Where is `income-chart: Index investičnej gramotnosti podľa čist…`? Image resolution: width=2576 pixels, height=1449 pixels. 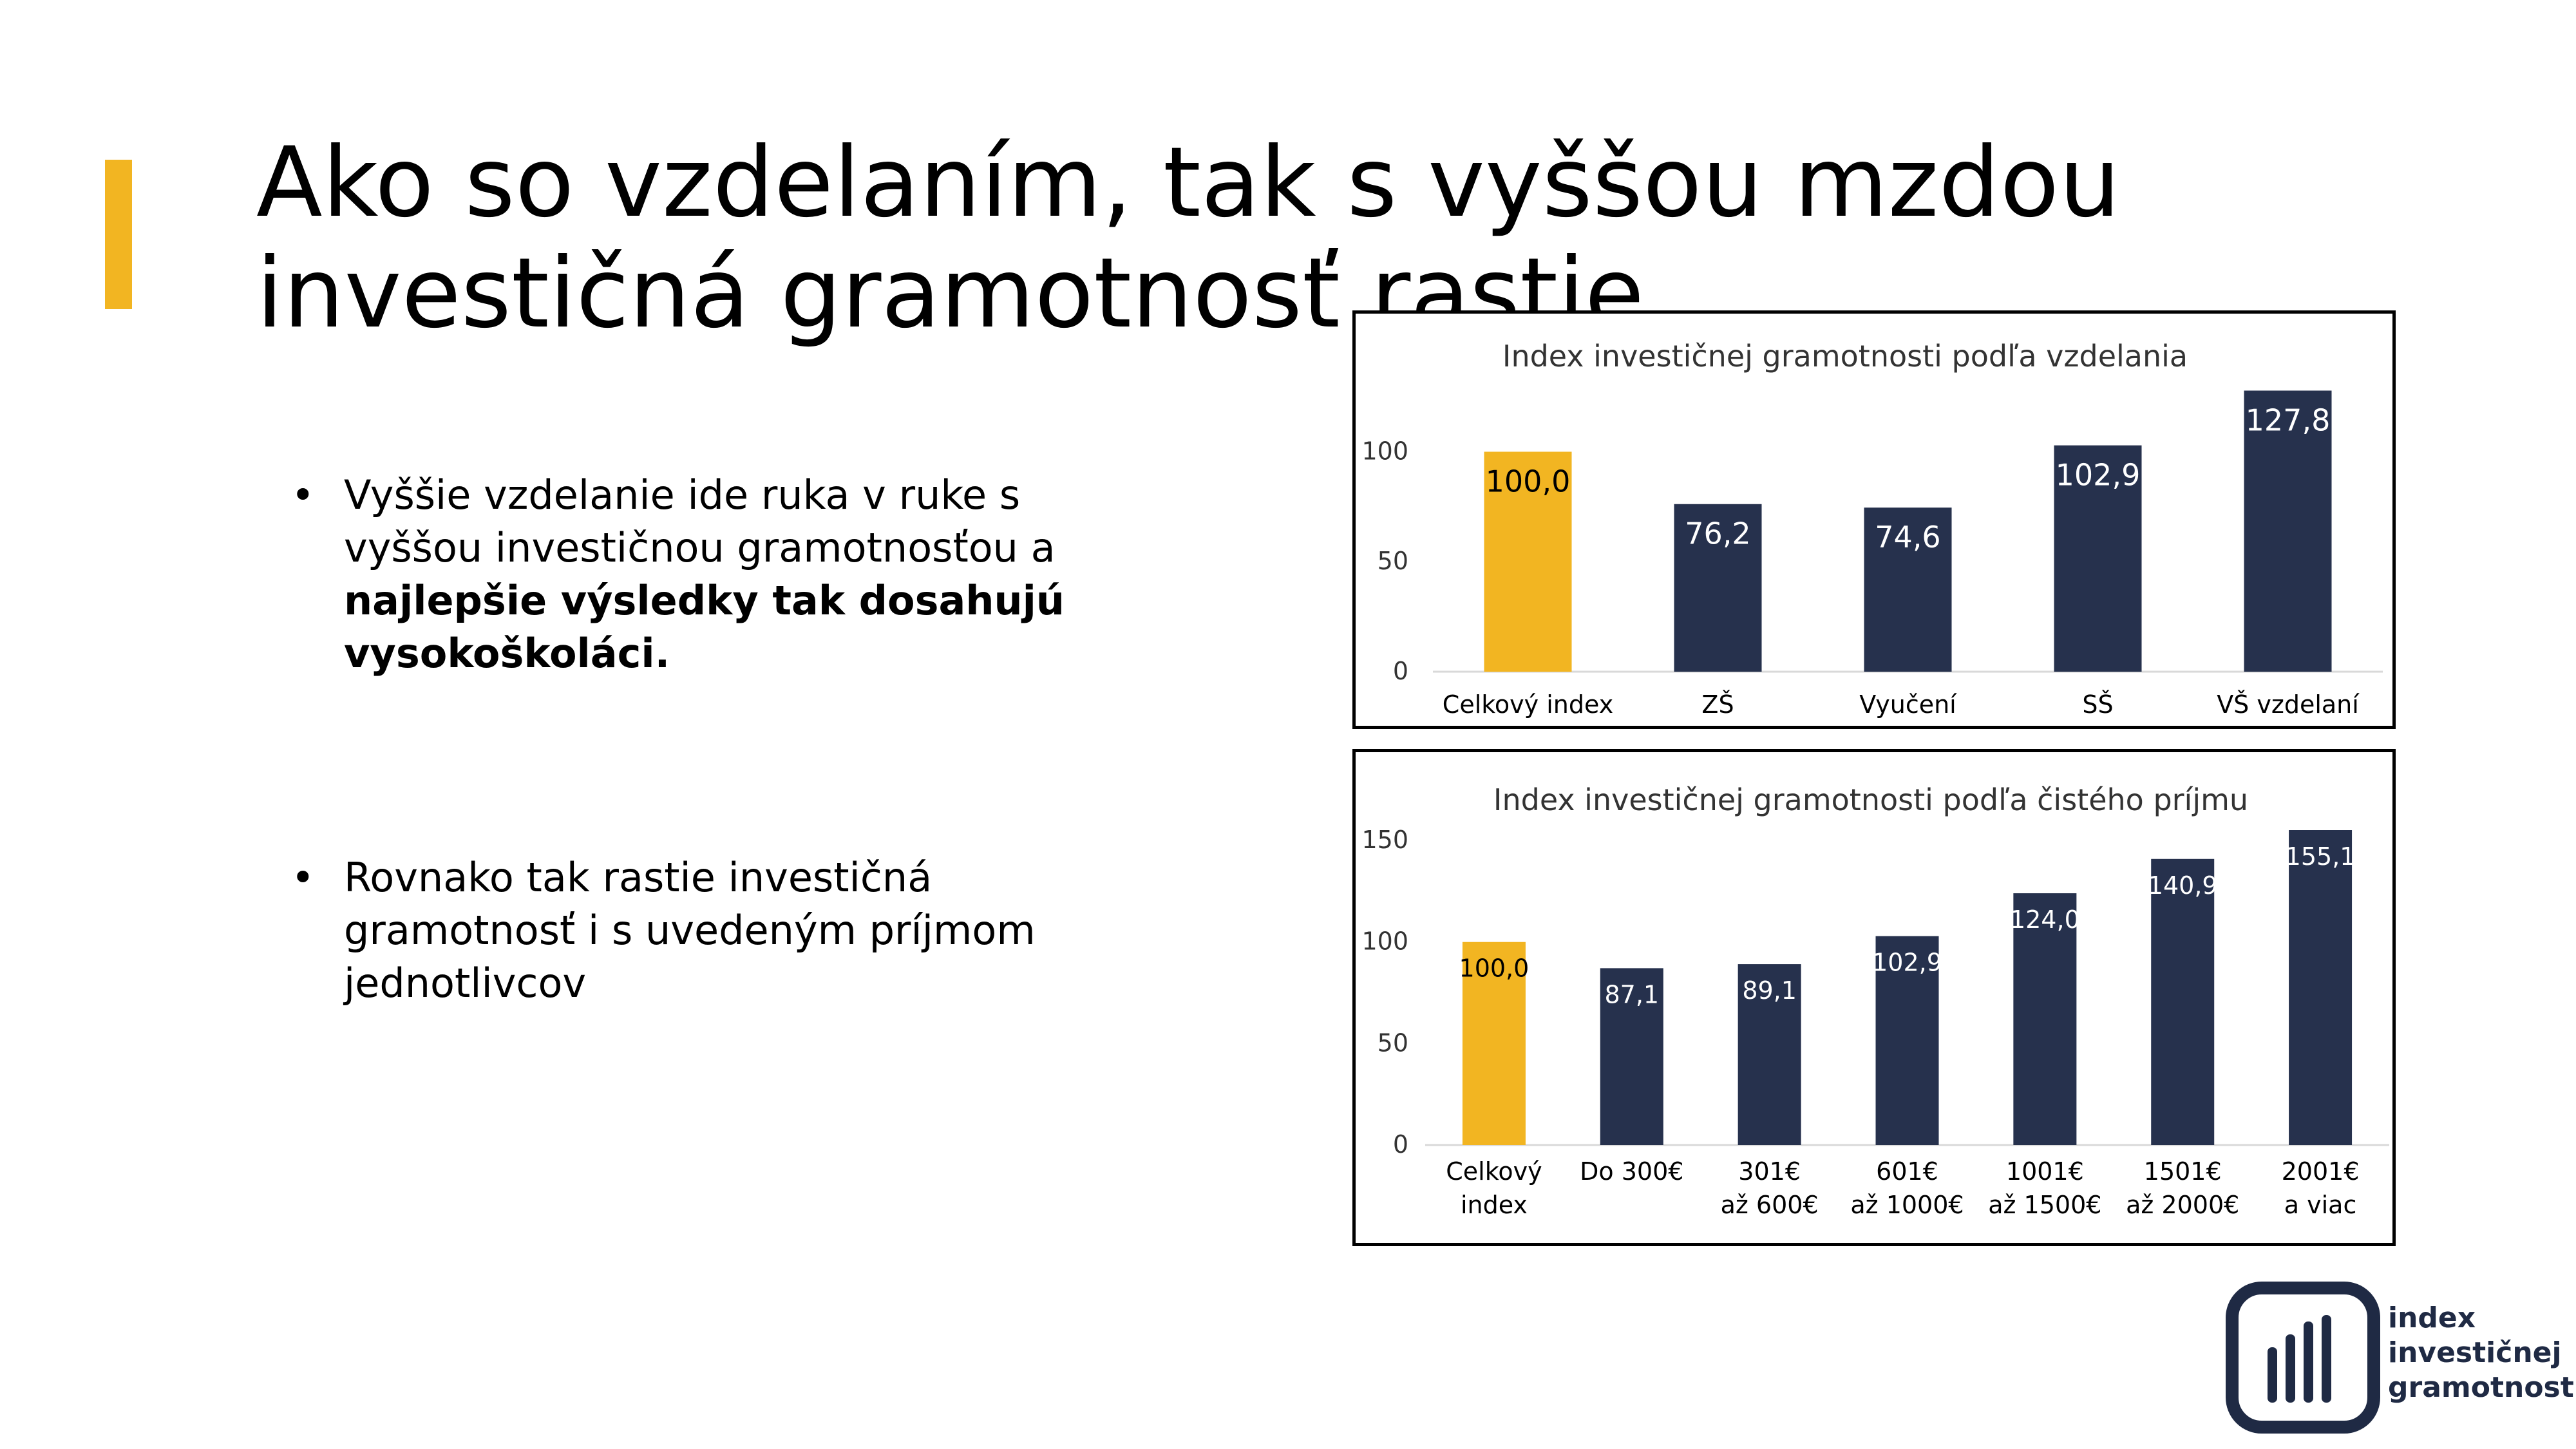
income-chart: Index investičnej gramotnosti podľa čist… is located at coordinates (1875, 1001).